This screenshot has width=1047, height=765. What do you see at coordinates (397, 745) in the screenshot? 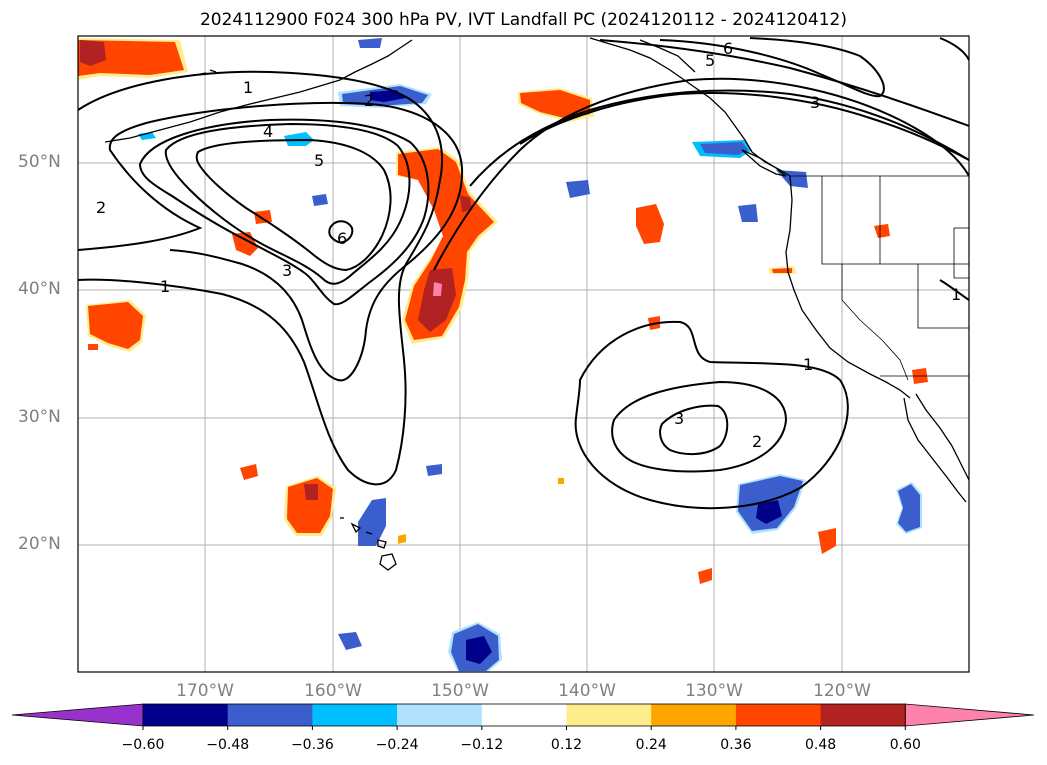
I see `colorbar-tick-label: −0.24` at bounding box center [397, 745].